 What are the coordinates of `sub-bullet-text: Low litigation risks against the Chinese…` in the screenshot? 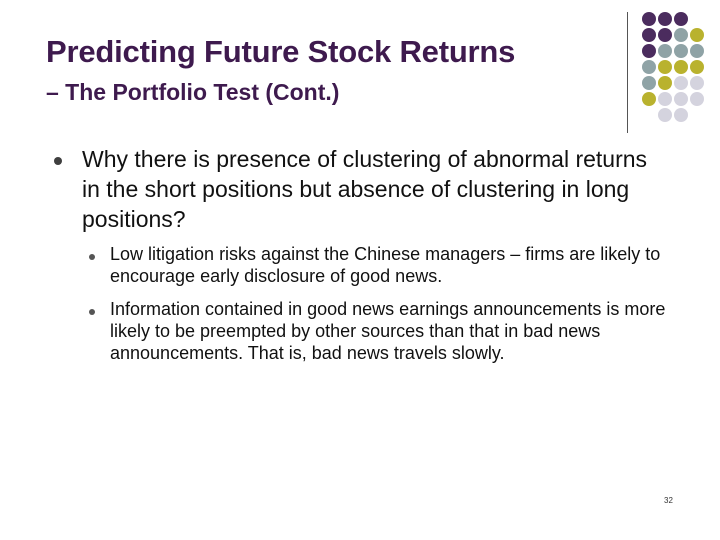 It's located at (385, 265).